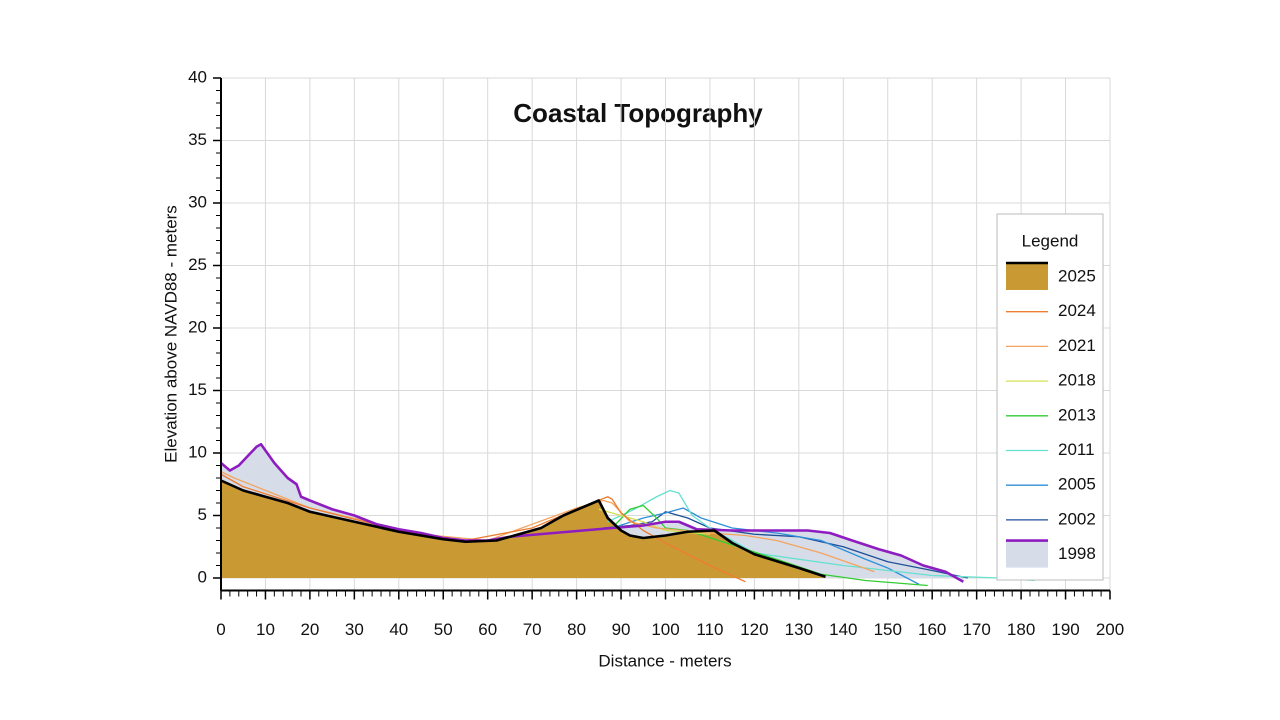  Describe the element at coordinates (888, 629) in the screenshot. I see `x-tick-label: 150` at that location.